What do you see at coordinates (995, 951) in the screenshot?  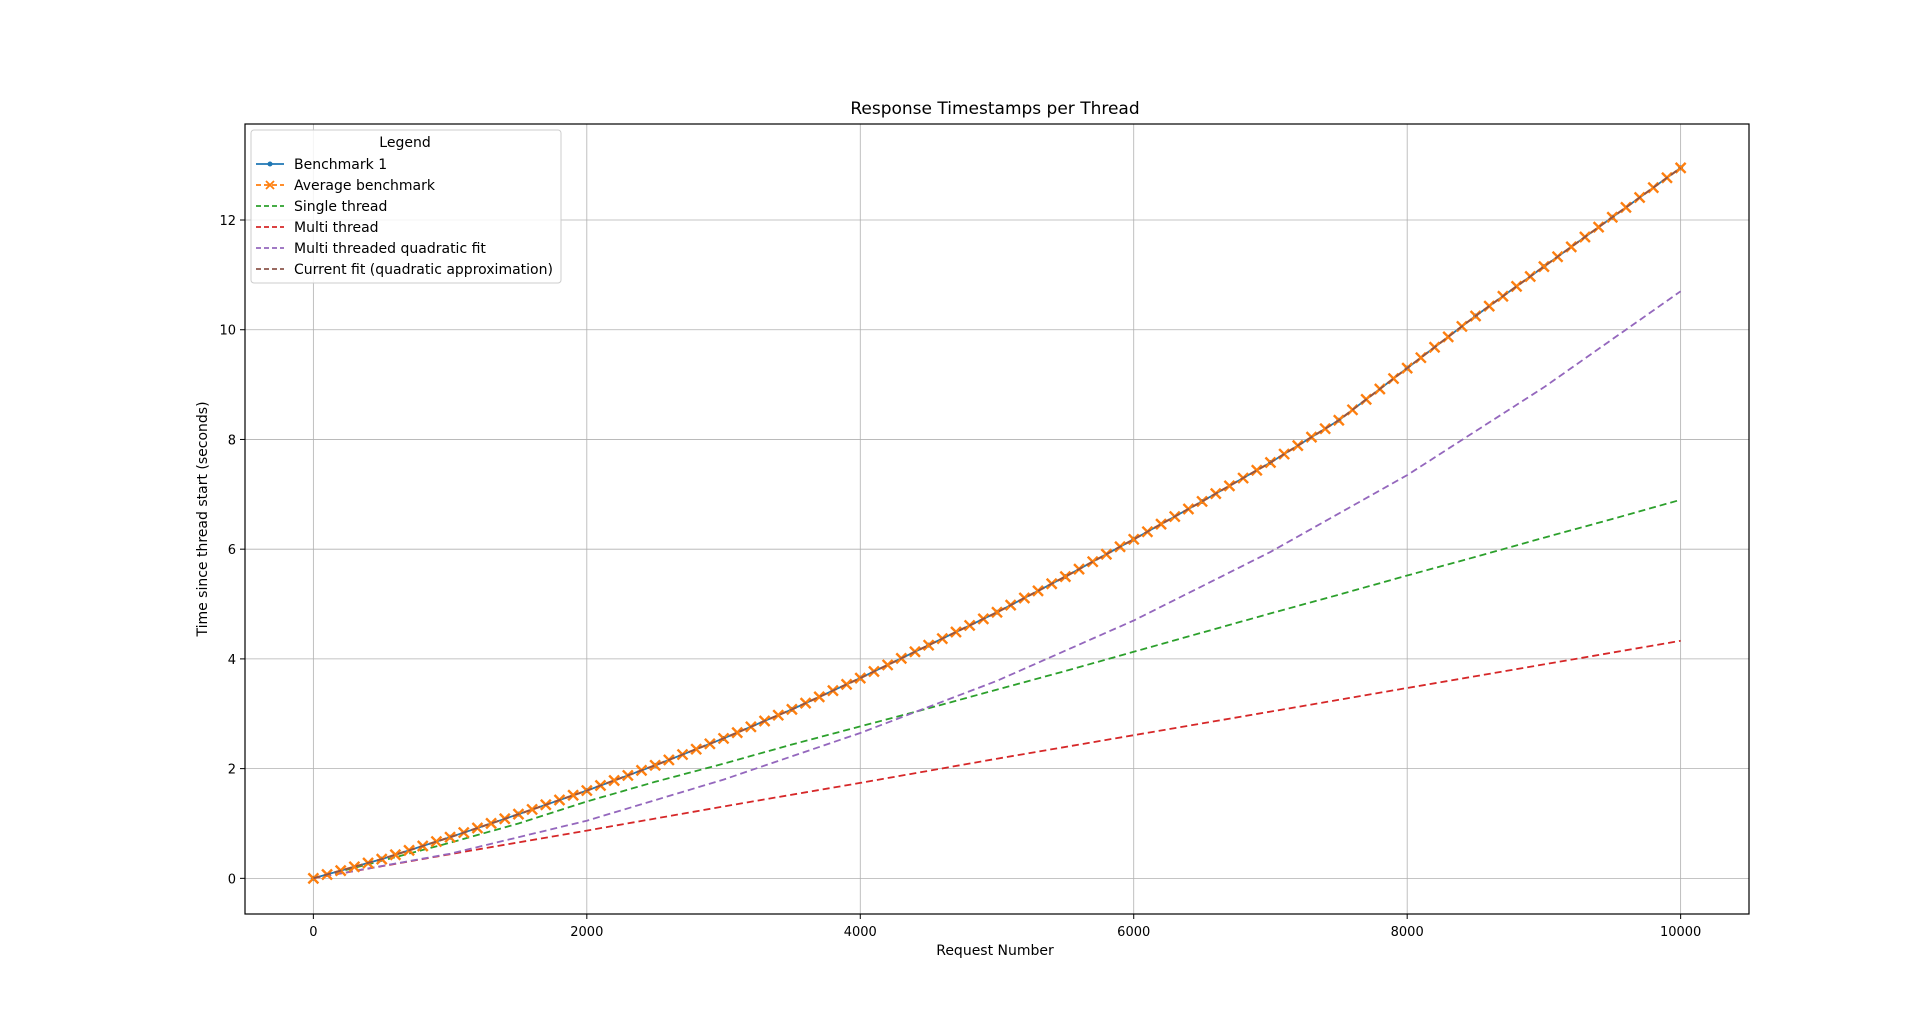 I see `x-axis-label: Request Number` at bounding box center [995, 951].